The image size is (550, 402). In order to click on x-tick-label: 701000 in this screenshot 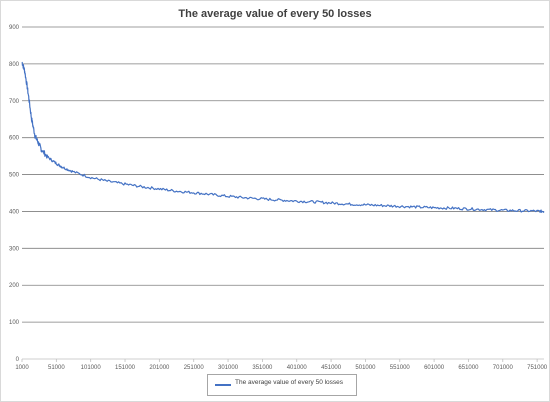, I will do `click(503, 368)`.